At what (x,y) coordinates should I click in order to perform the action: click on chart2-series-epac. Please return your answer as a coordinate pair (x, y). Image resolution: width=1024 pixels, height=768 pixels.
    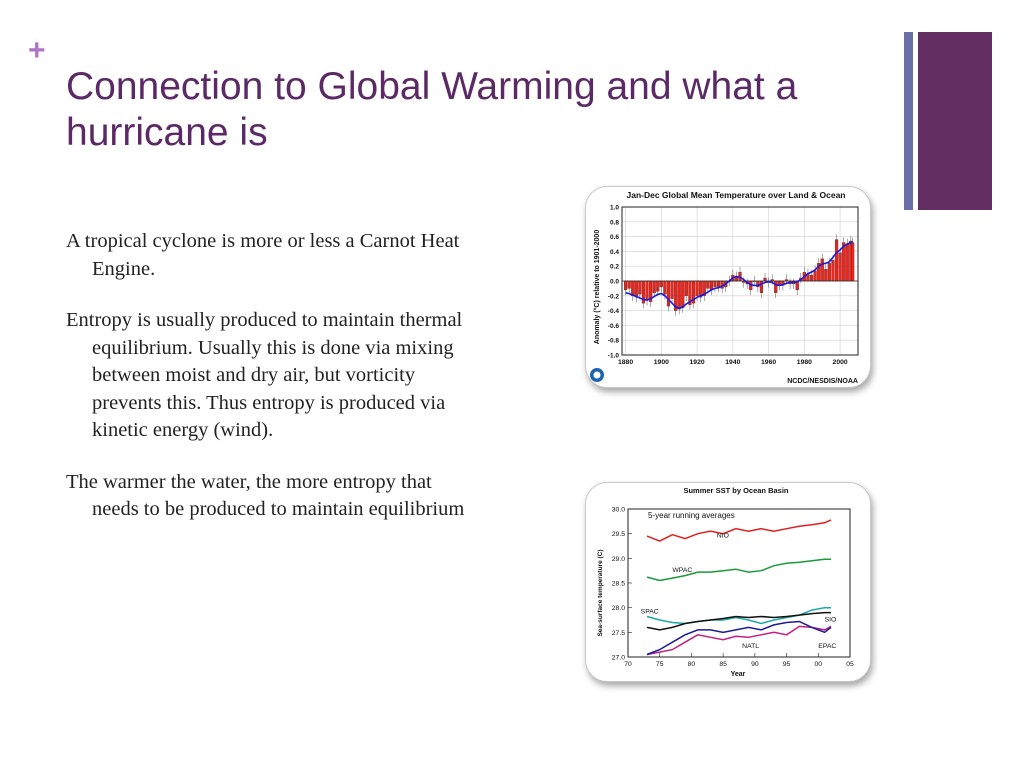
    Looking at the image, I should click on (739, 638).